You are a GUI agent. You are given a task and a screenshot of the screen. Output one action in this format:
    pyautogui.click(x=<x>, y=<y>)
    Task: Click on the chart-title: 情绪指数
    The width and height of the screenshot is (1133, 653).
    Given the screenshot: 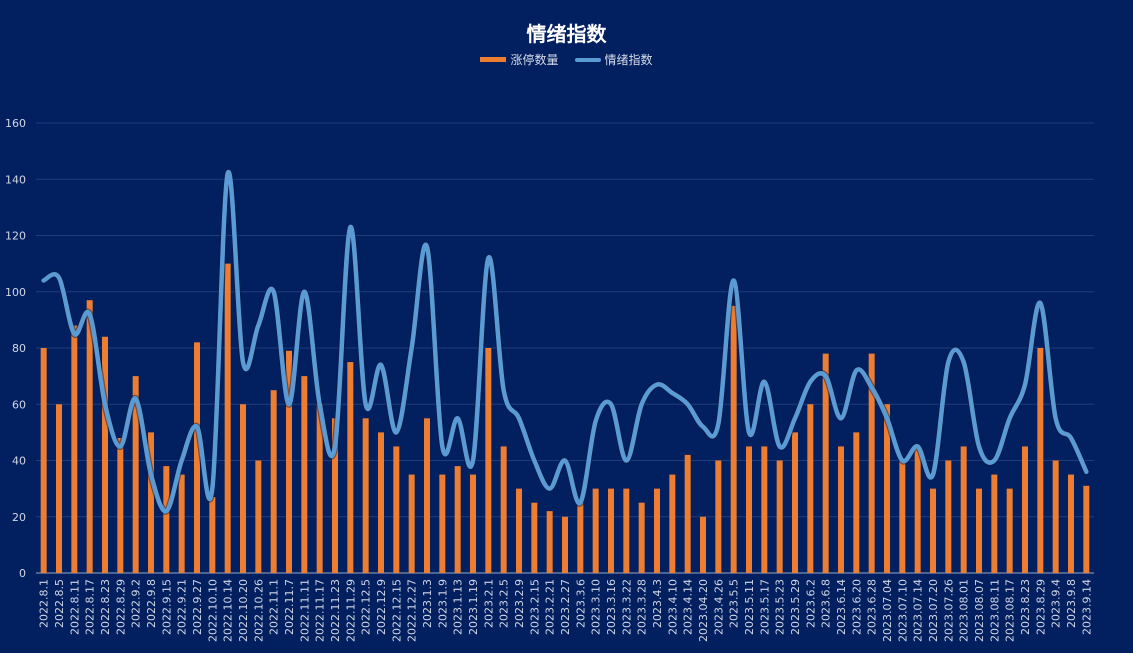 What is the action you would take?
    pyautogui.click(x=566, y=34)
    